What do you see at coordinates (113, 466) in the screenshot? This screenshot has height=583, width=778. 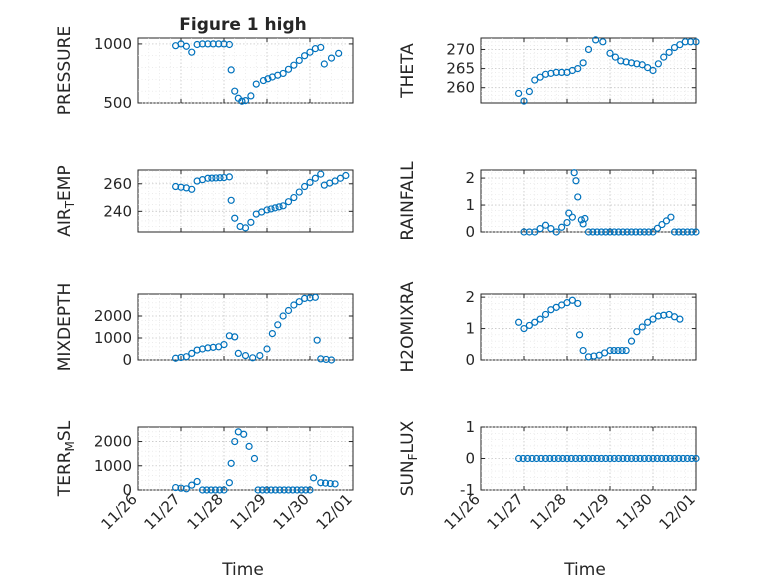 I see `y-tick-label: 1000` at bounding box center [113, 466].